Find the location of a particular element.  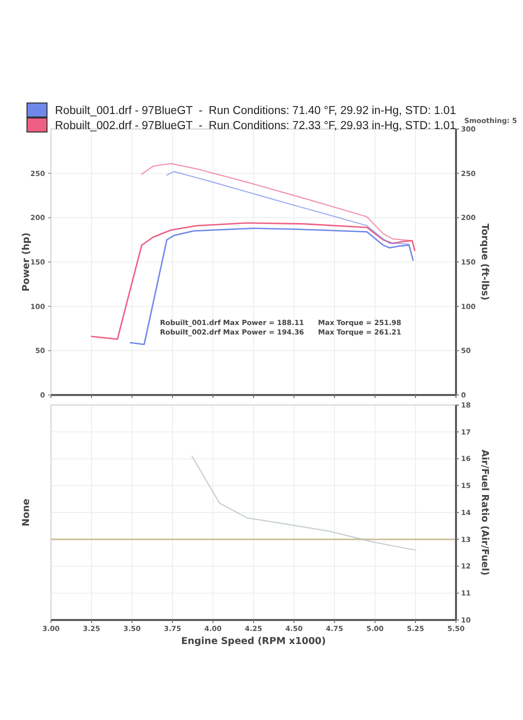

y-axis-title: None is located at coordinates (26, 512).